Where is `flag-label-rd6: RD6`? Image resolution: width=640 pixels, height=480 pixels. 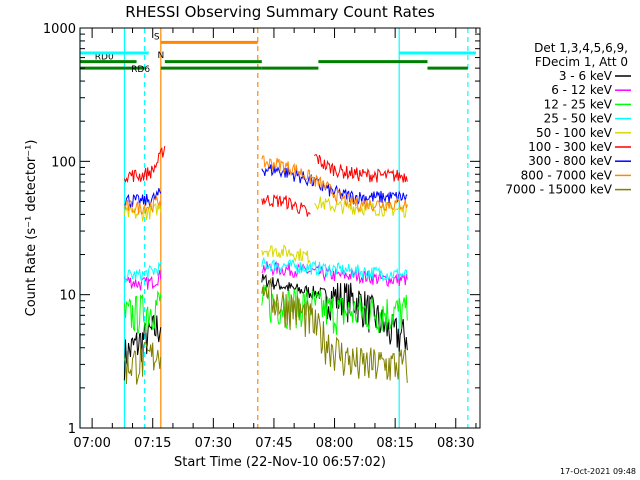
flag-label-rd6: RD6 is located at coordinates (140, 70).